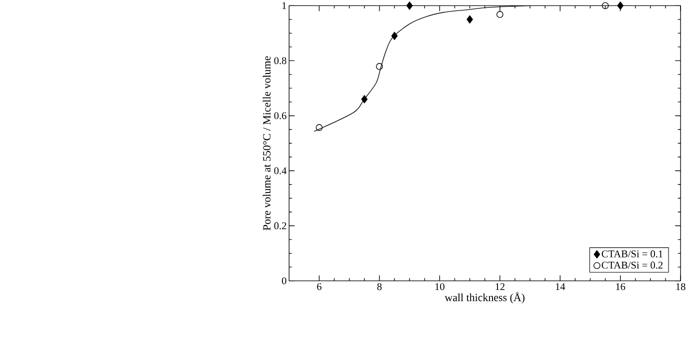 This screenshot has width=688, height=363. What do you see at coordinates (439, 286) in the screenshot?
I see `x-tick-label: 10` at bounding box center [439, 286].